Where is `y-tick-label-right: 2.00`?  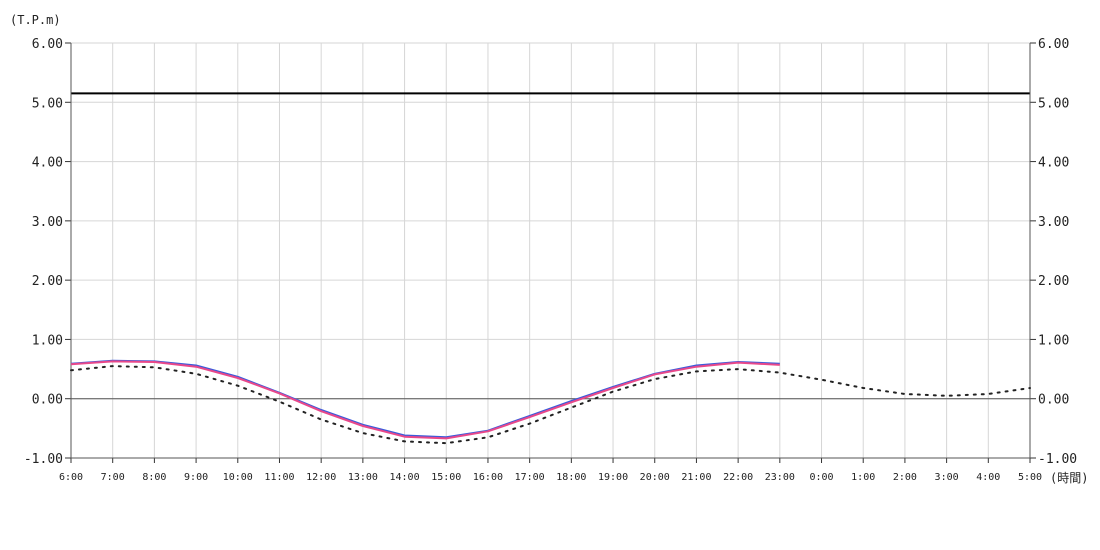
y-tick-label-right: 2.00 is located at coordinates (1053, 281).